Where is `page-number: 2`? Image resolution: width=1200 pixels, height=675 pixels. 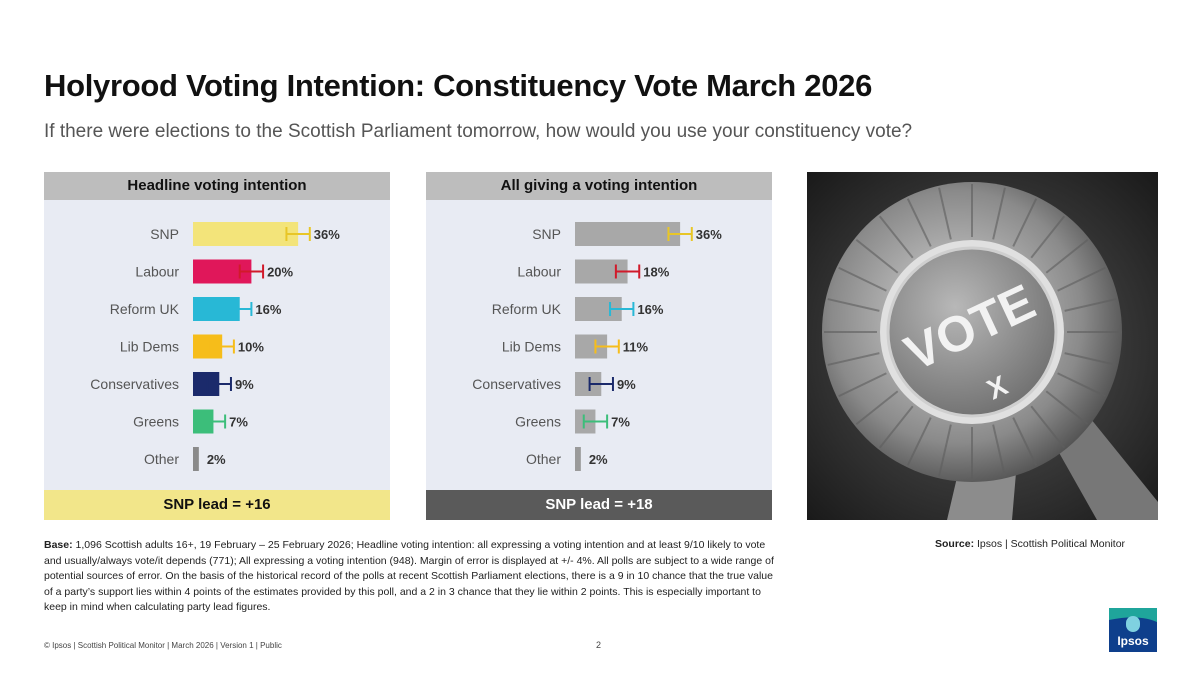
page-number: 2 is located at coordinates (599, 645).